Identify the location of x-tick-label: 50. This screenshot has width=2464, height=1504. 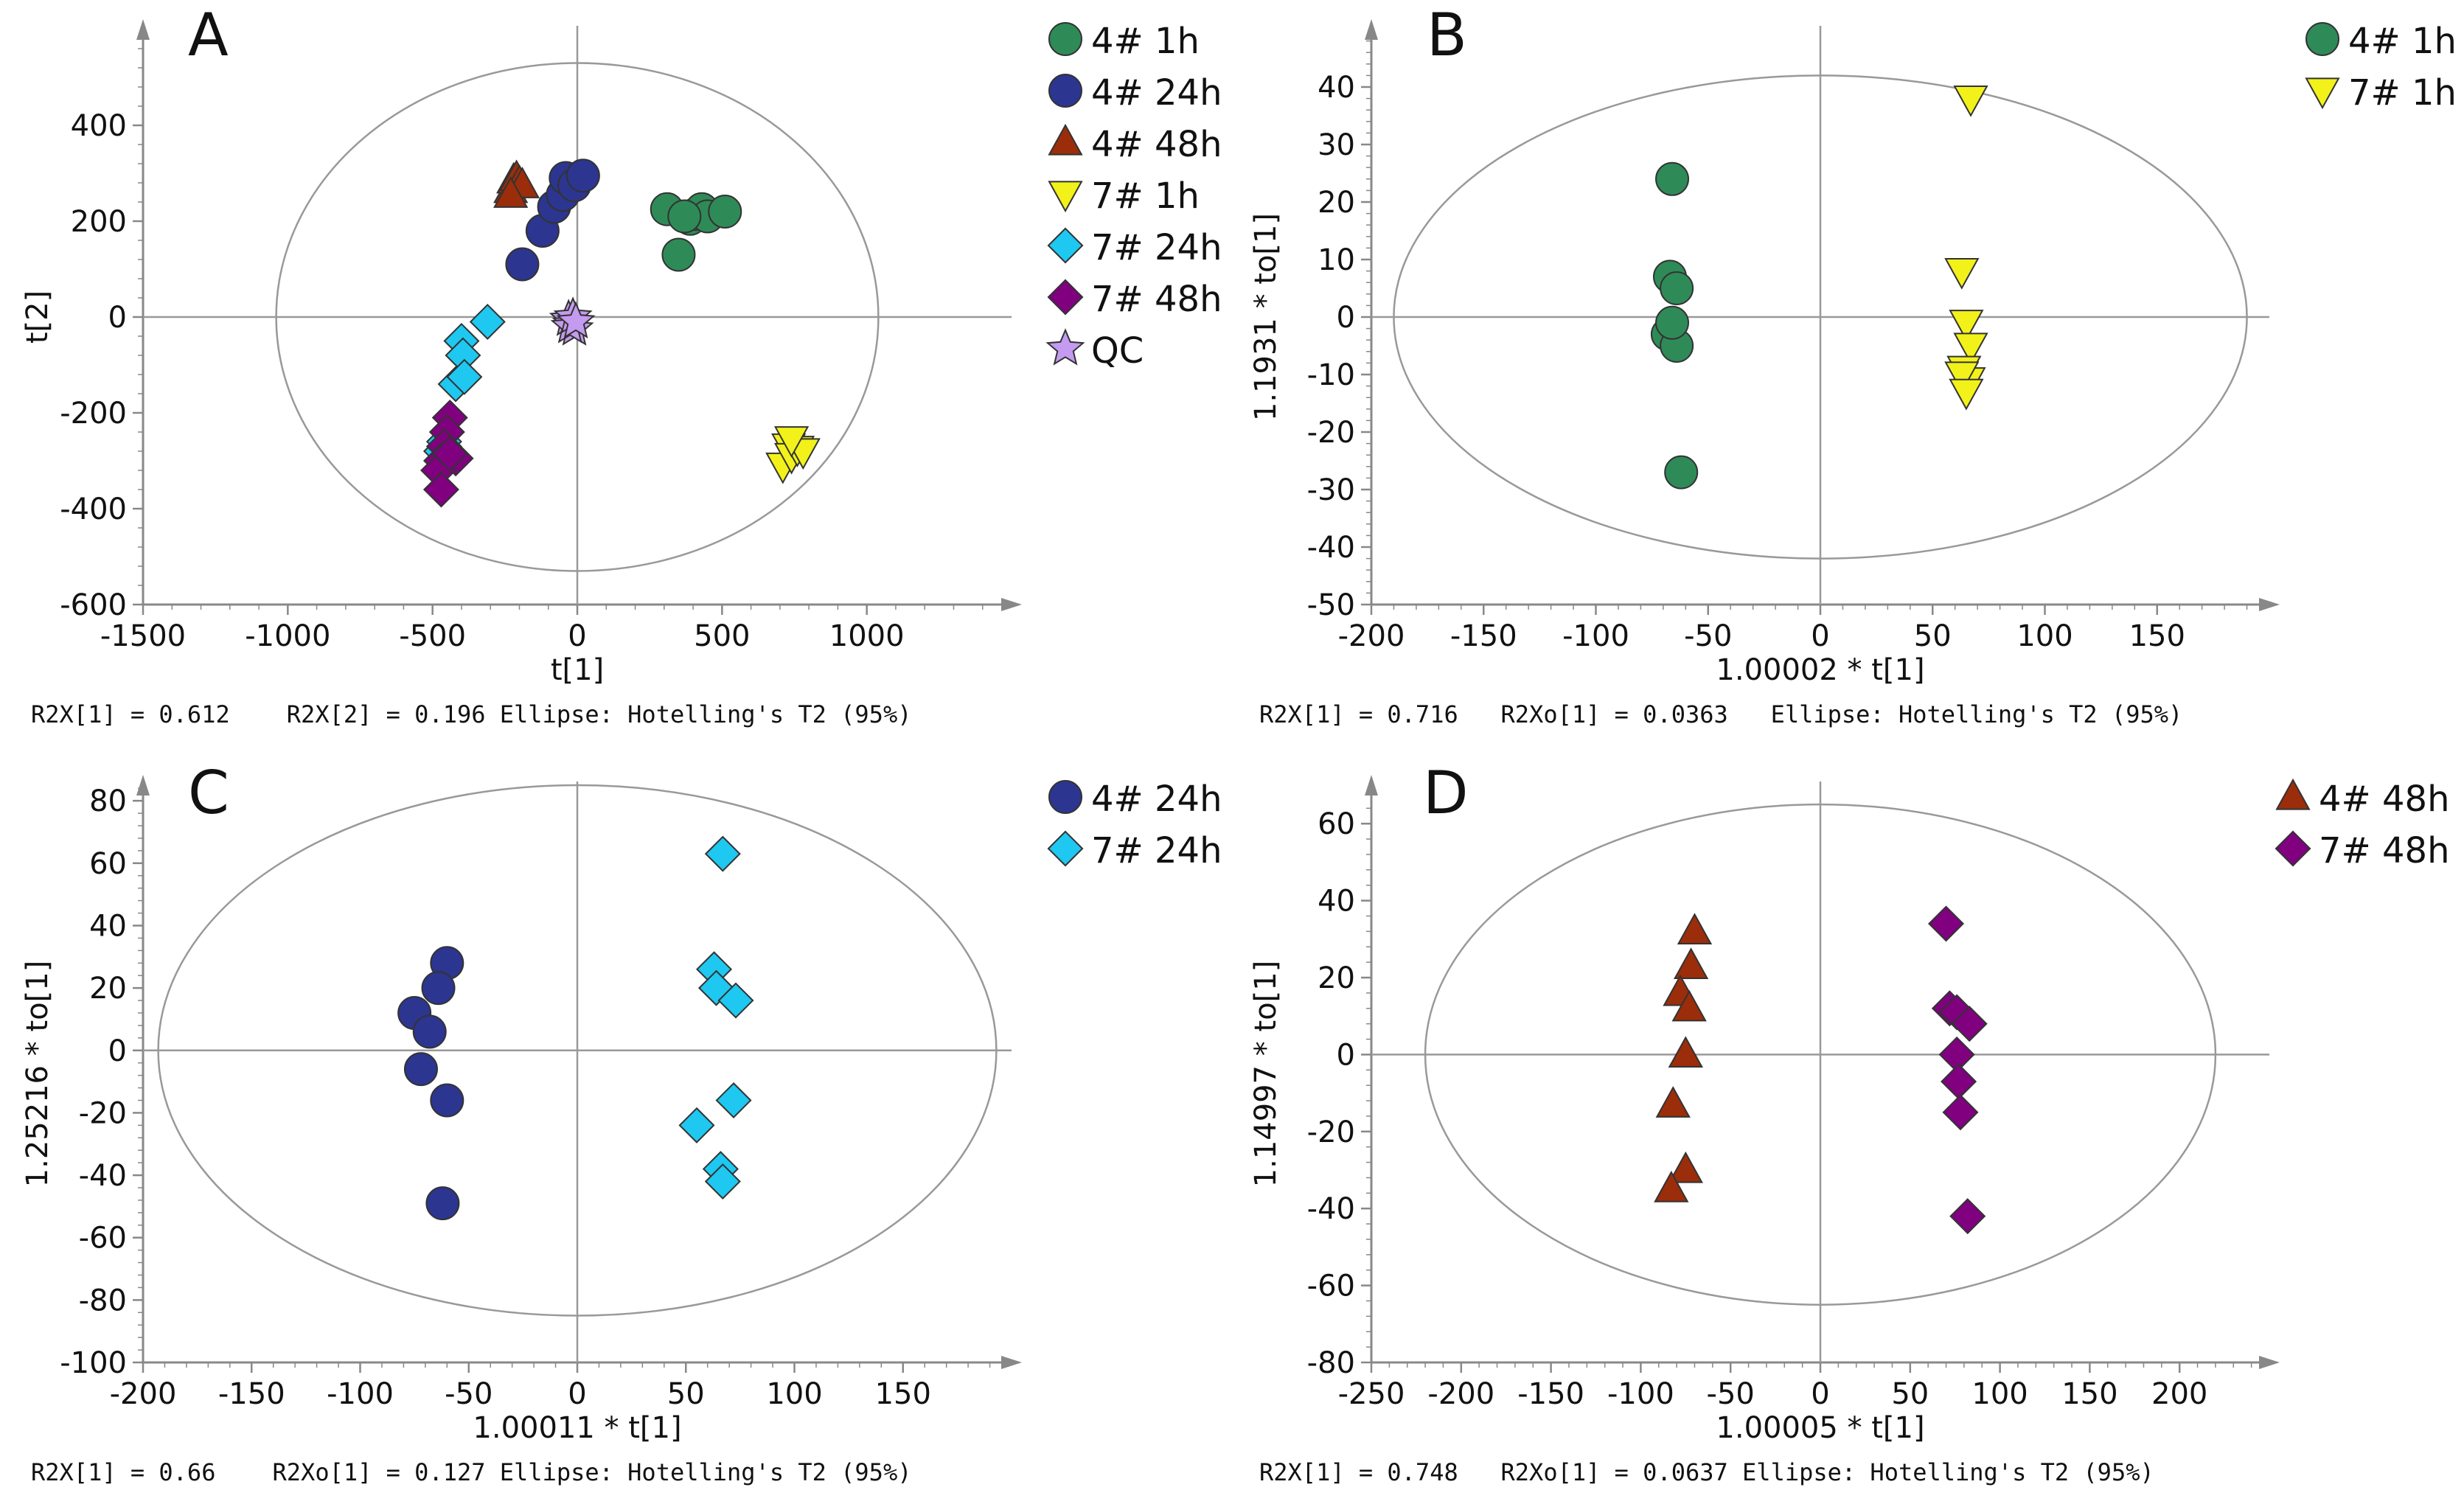
(1910, 1394).